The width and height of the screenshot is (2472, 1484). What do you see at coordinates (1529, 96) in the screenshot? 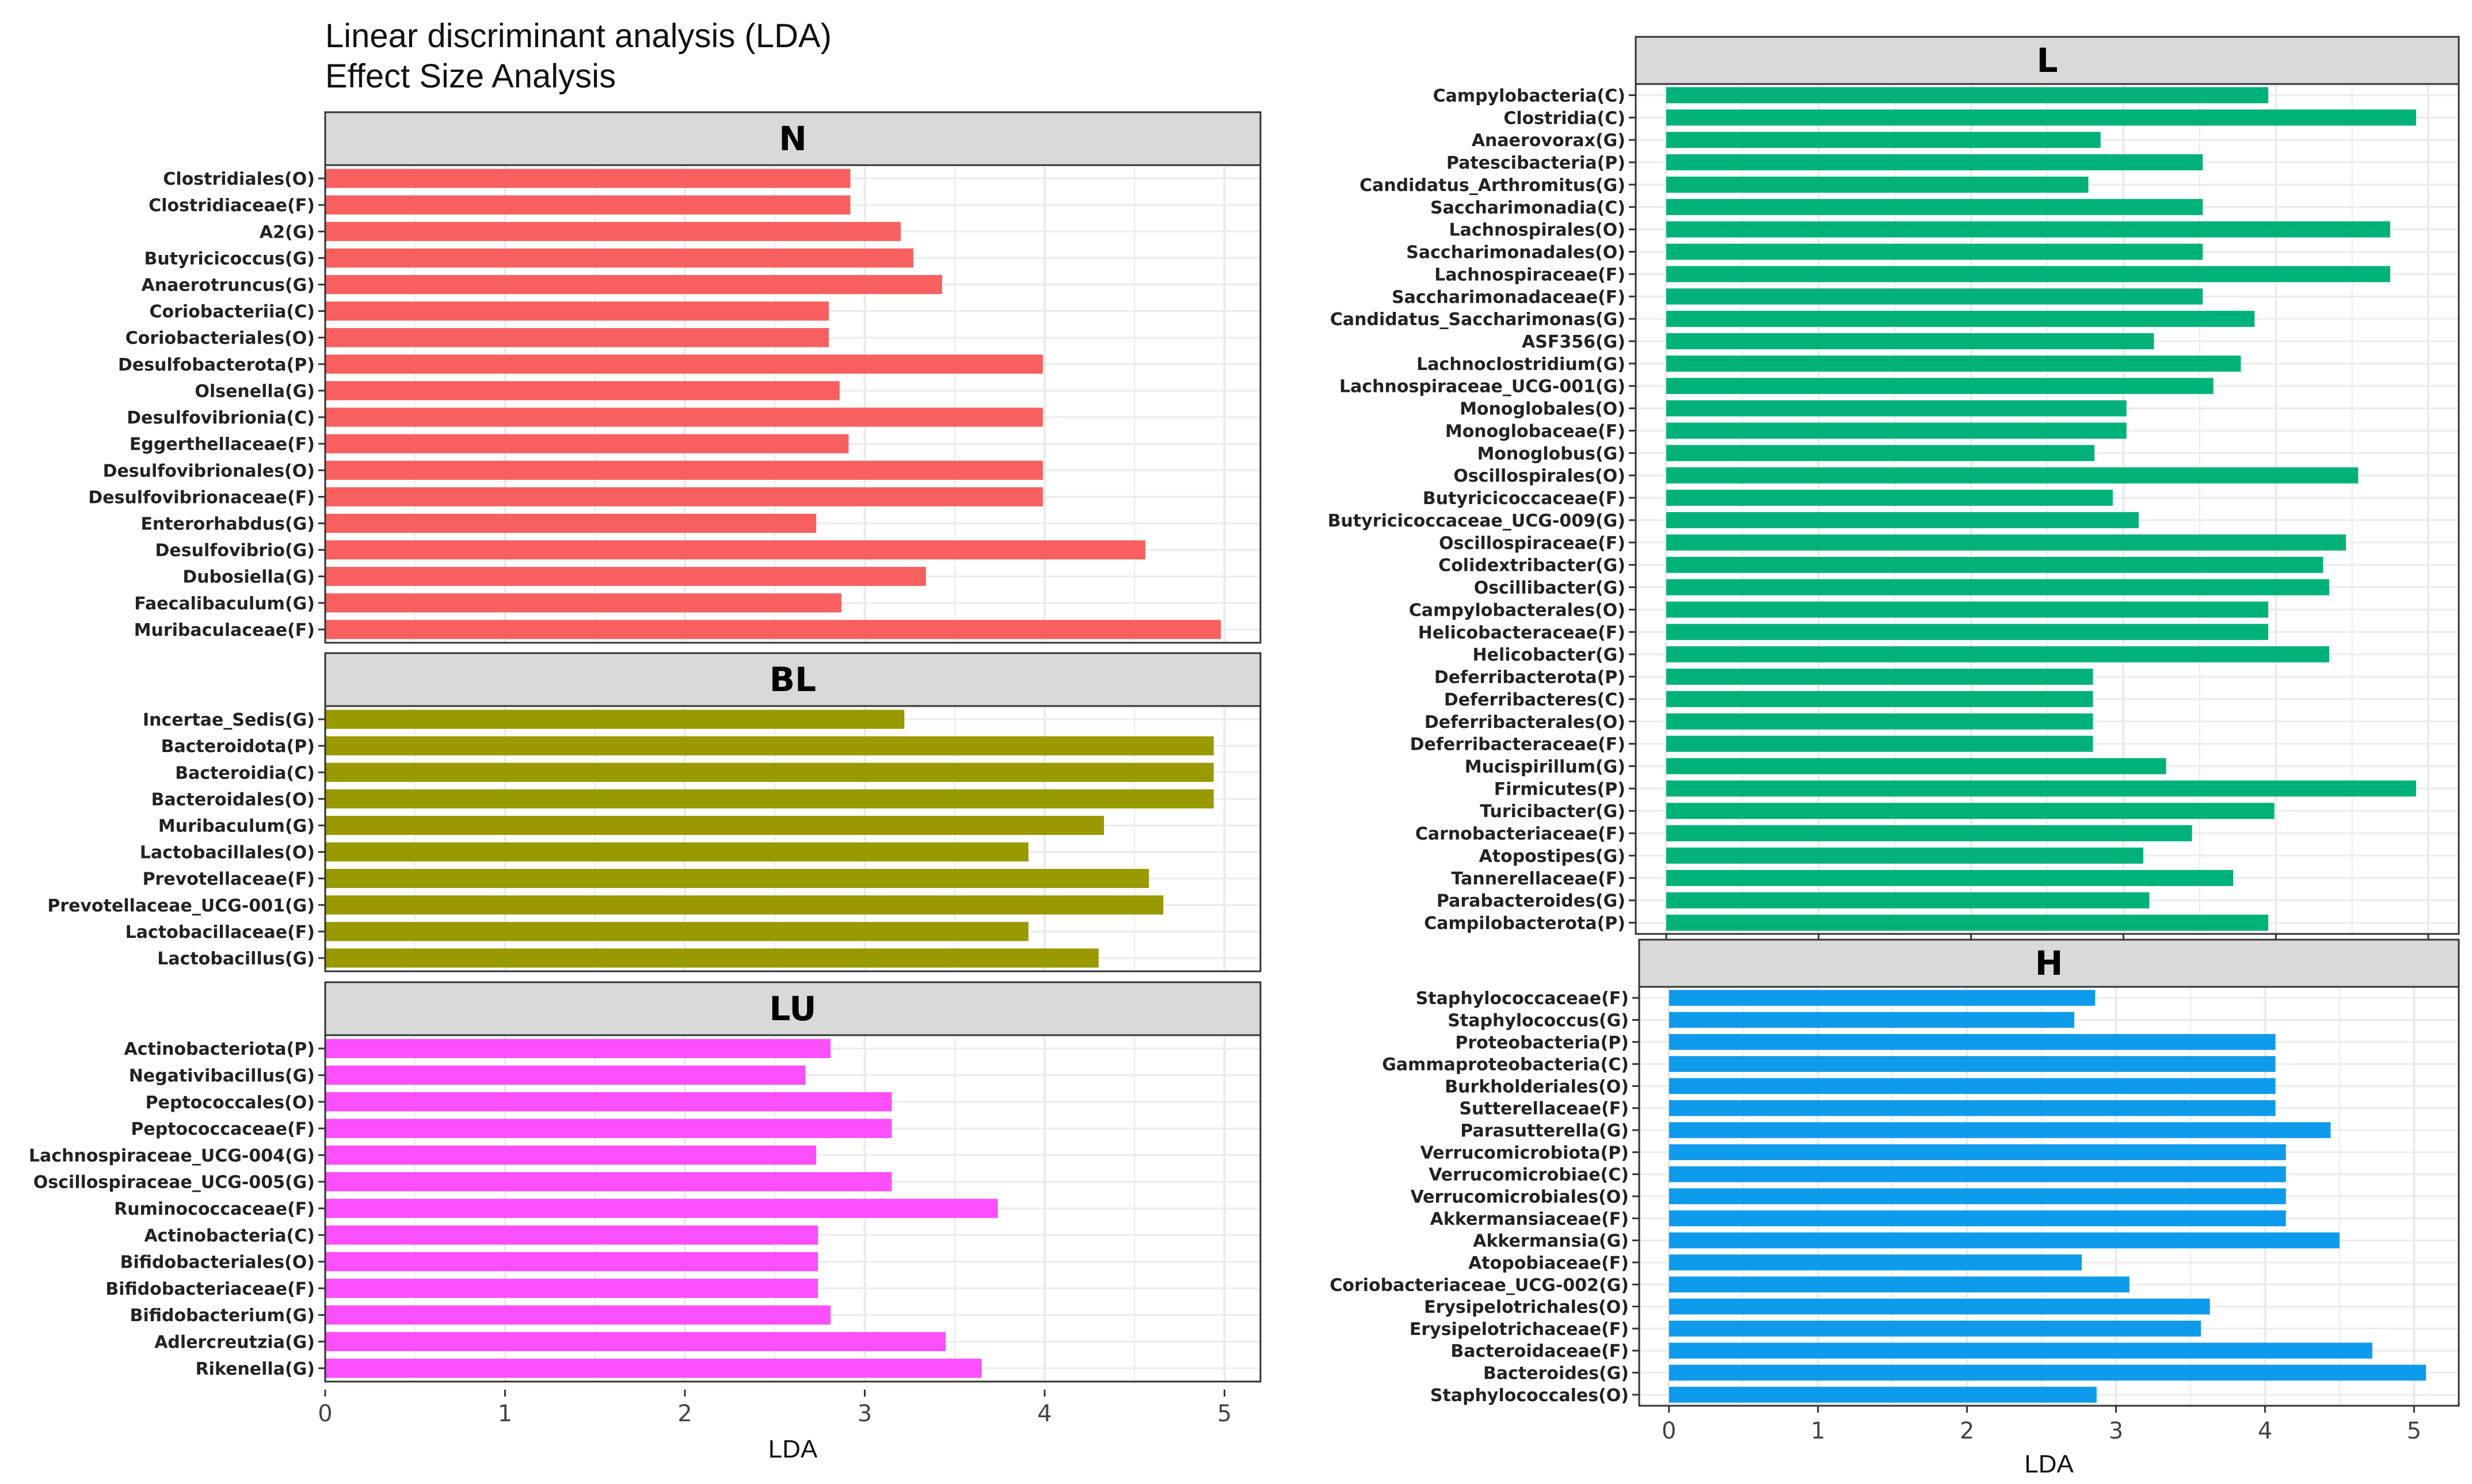
I see `category-label-campylobacteria-c: Campylobacteria(C)` at bounding box center [1529, 96].